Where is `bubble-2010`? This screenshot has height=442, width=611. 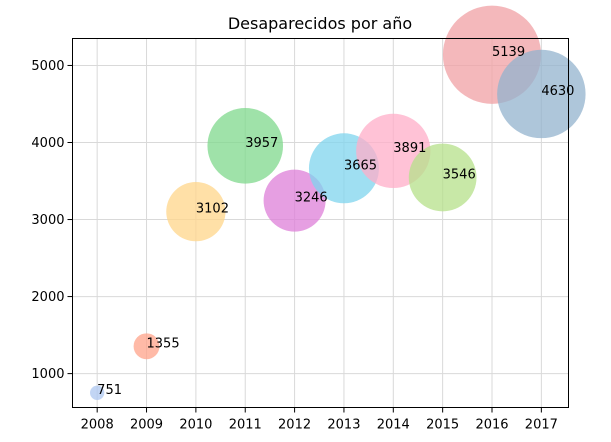 bubble-2010 is located at coordinates (196, 212).